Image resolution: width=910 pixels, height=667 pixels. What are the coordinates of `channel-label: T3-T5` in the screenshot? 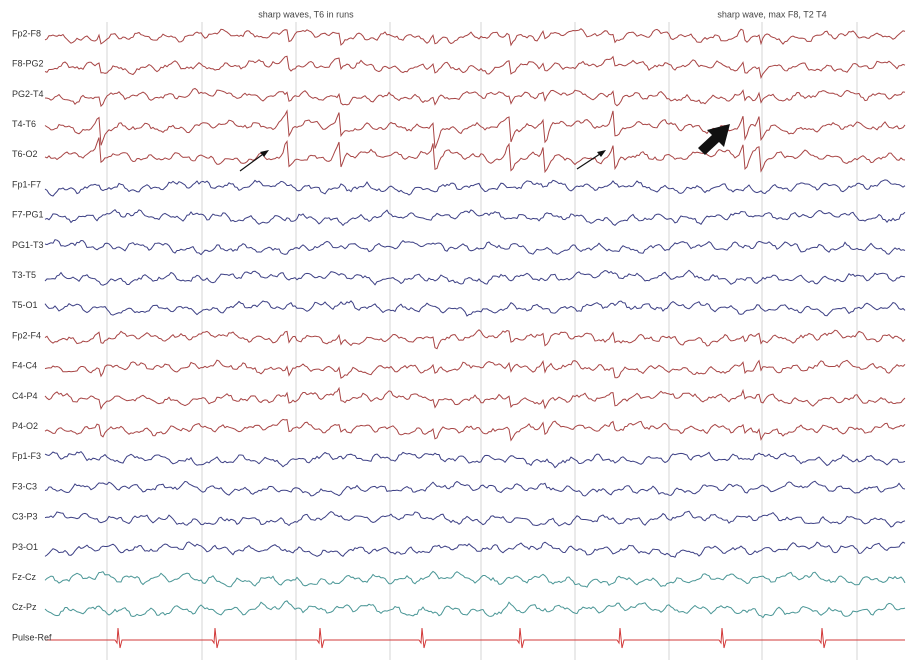 It's located at (24, 275).